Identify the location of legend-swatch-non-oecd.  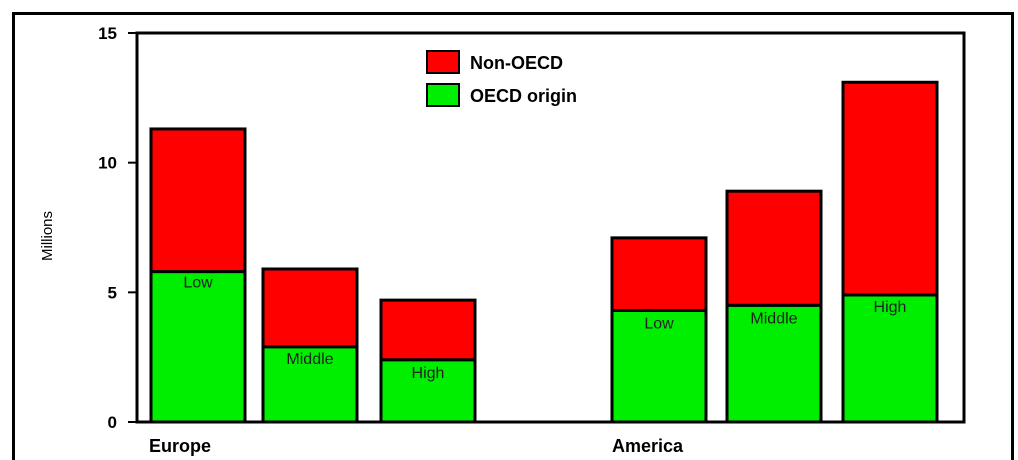
(443, 62).